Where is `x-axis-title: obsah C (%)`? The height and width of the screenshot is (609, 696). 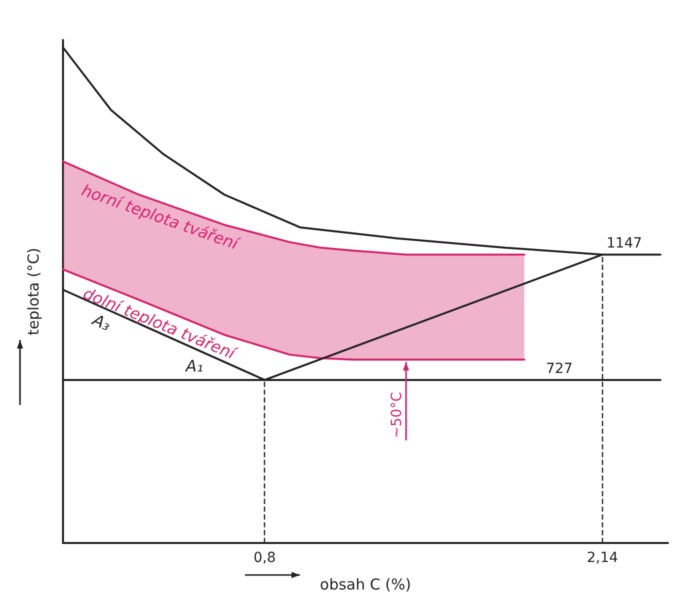 x-axis-title: obsah C (%) is located at coordinates (366, 585).